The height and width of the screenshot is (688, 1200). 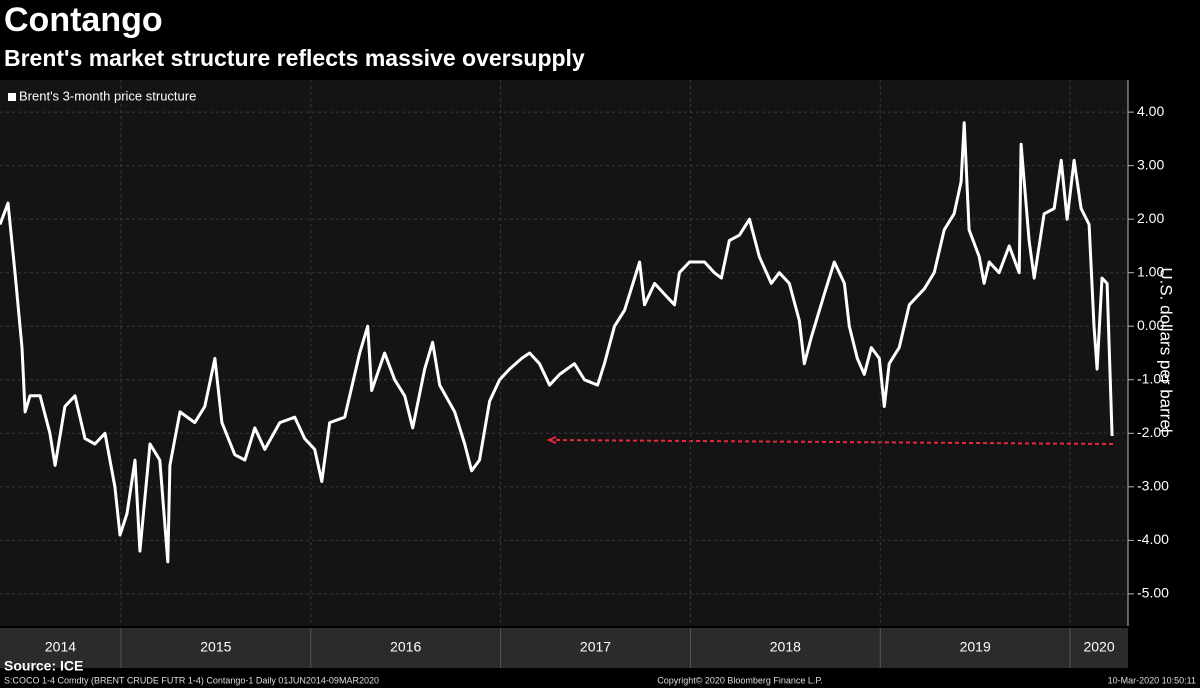 What do you see at coordinates (12, 97) in the screenshot?
I see `legend-swatch` at bounding box center [12, 97].